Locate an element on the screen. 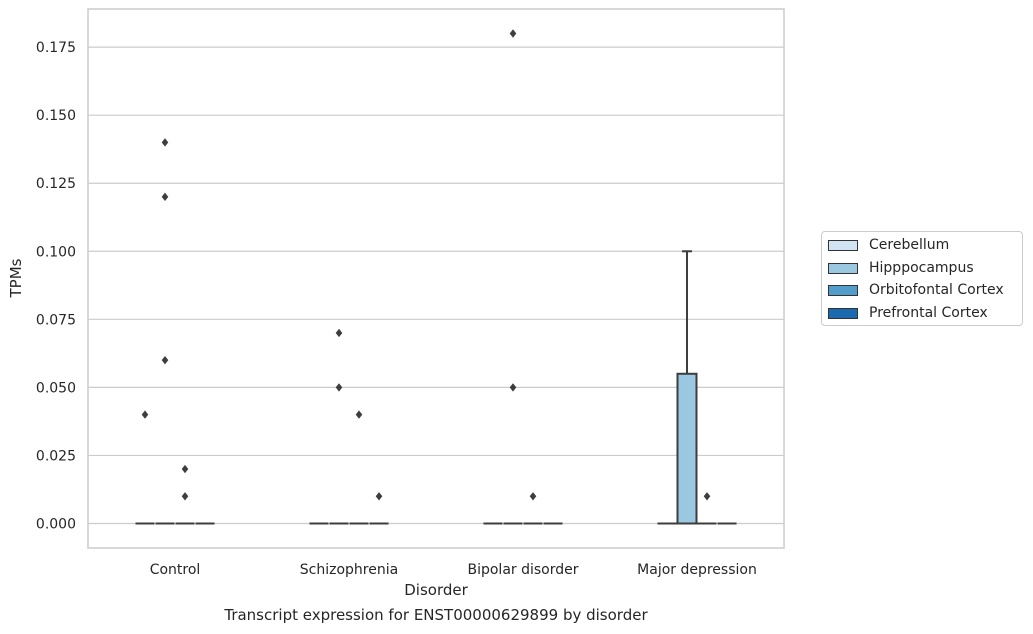  legend-item-hippocampus: Hipppocampus is located at coordinates (901, 268).